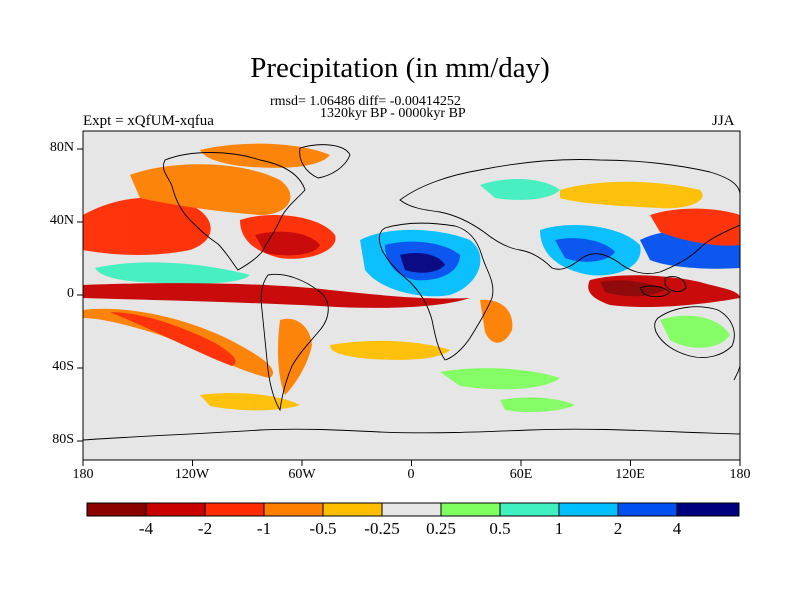  I want to click on colorbar, so click(413, 509).